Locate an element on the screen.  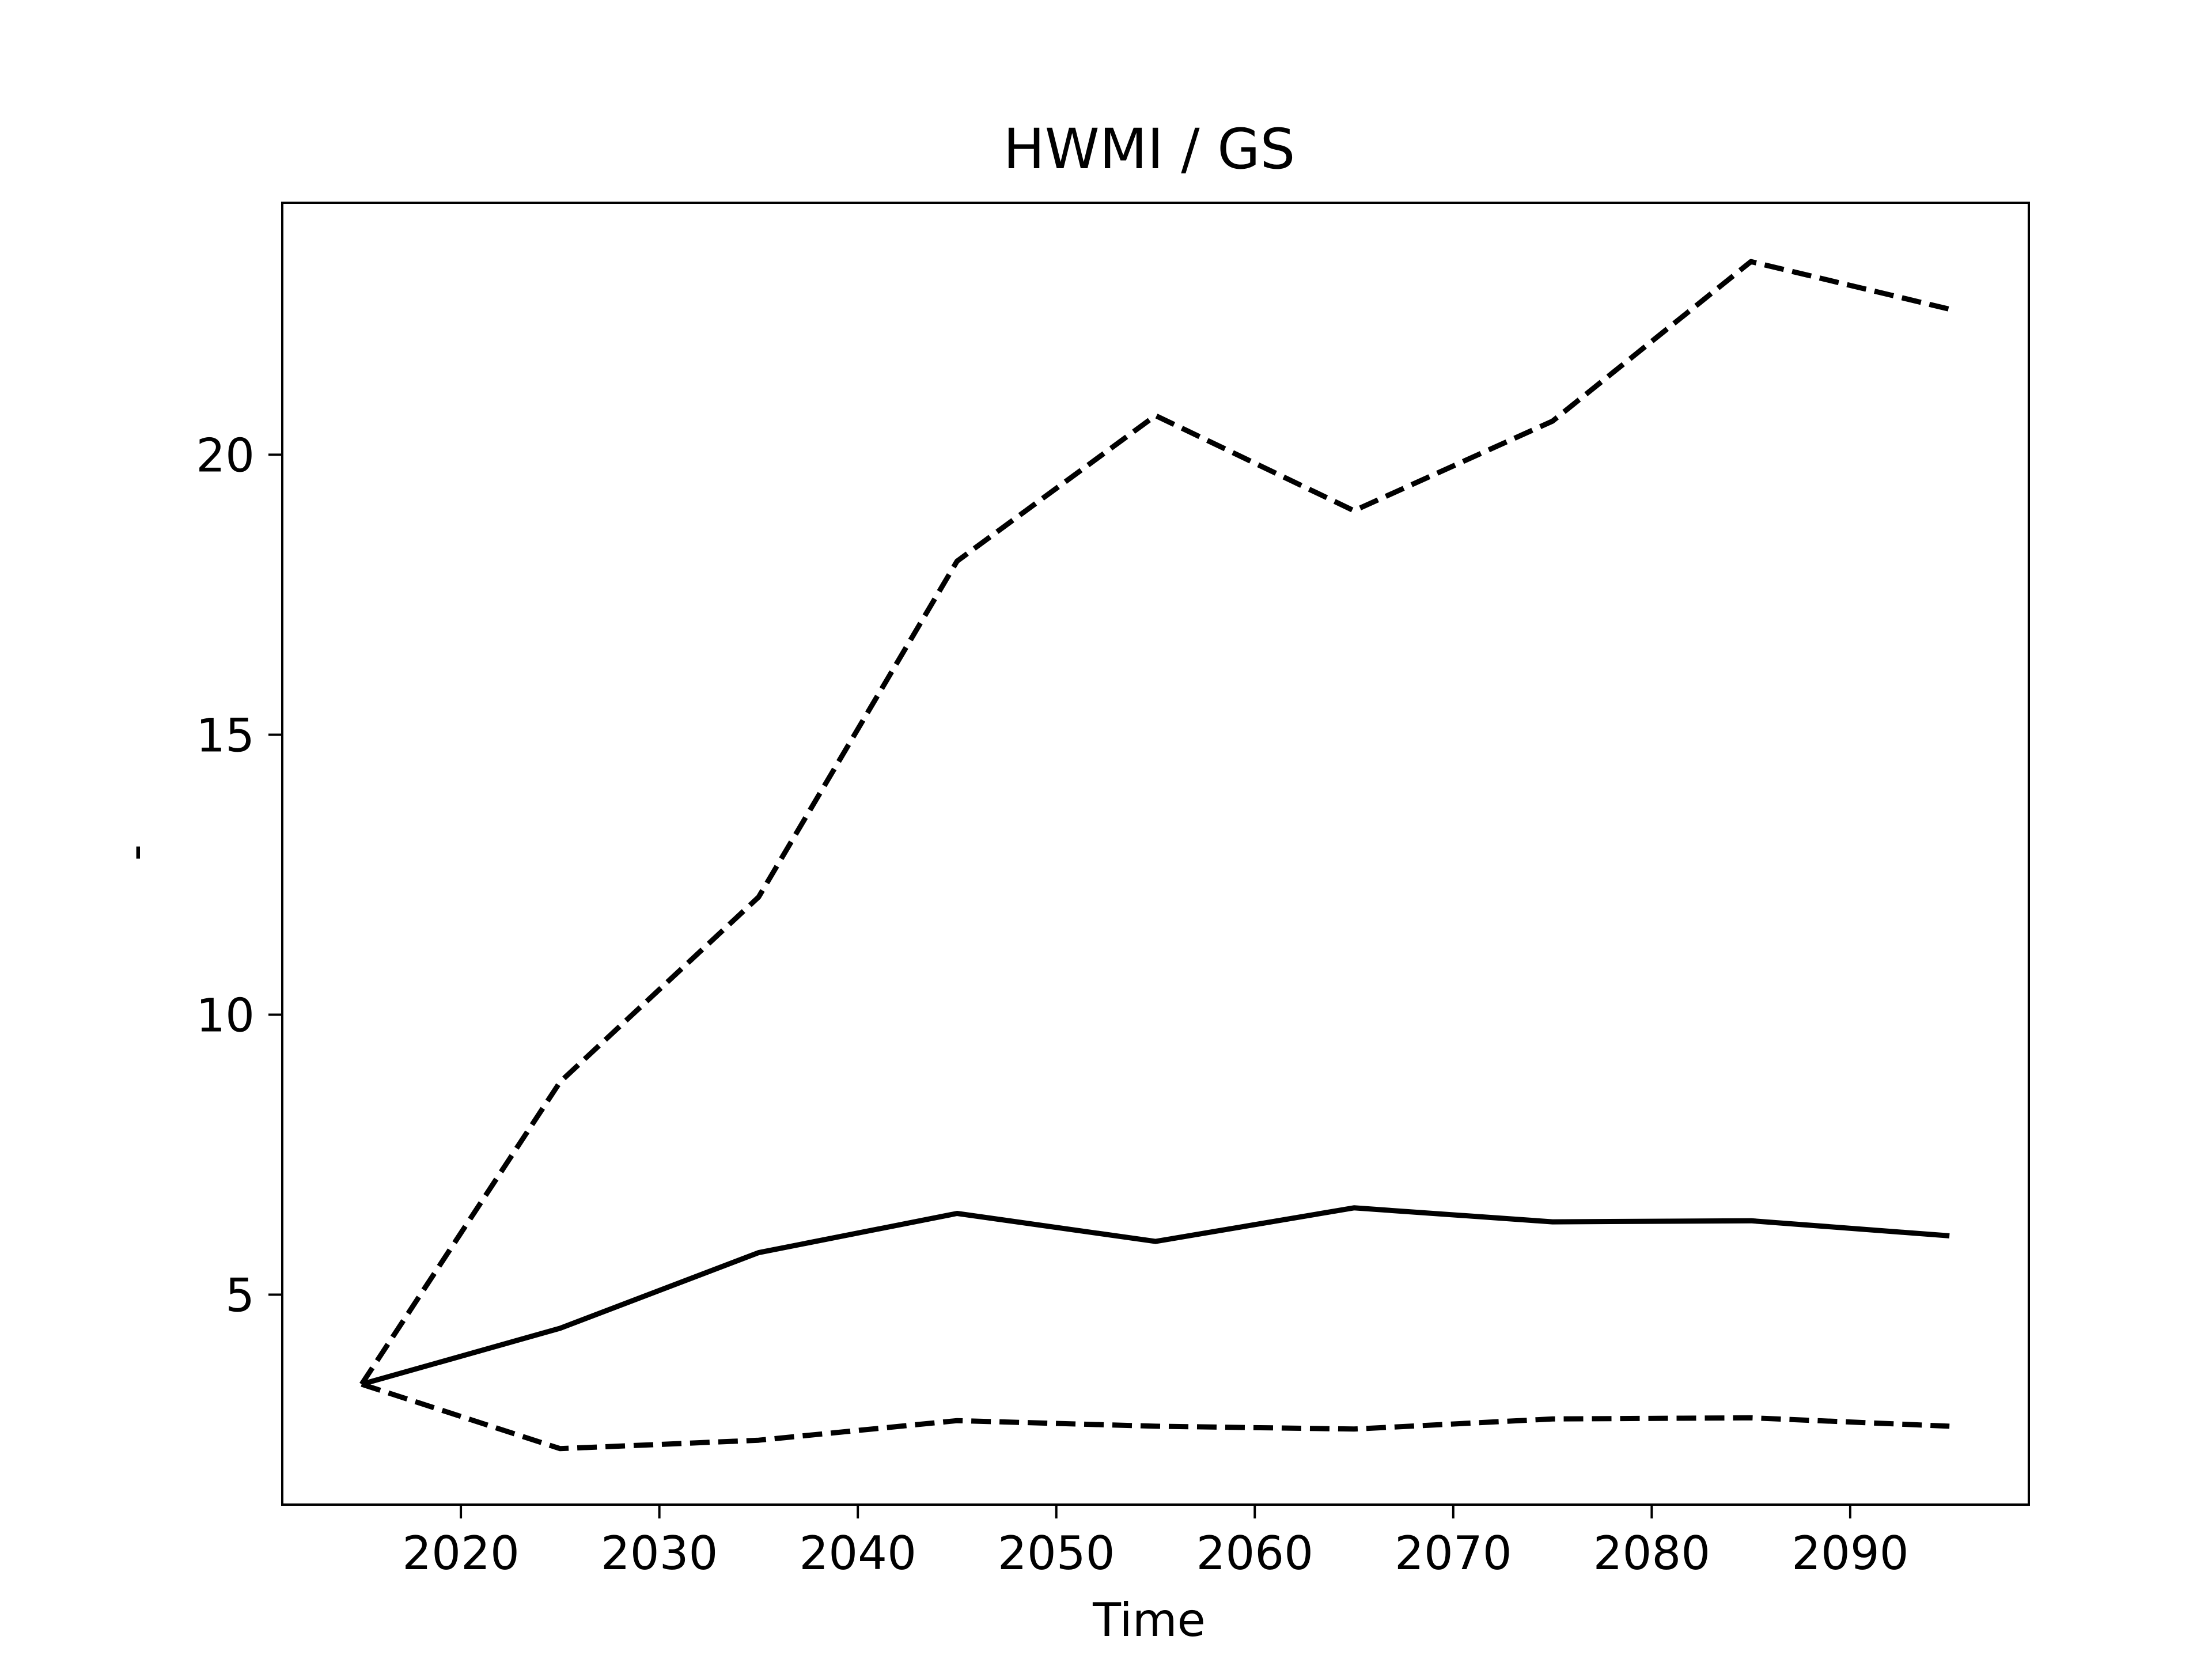
x-tick-label: 2090 is located at coordinates (1850, 1553).